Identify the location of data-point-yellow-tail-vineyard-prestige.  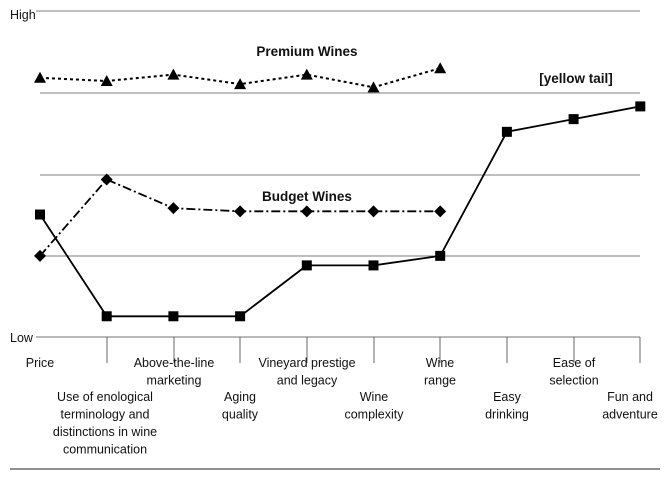
(306, 265).